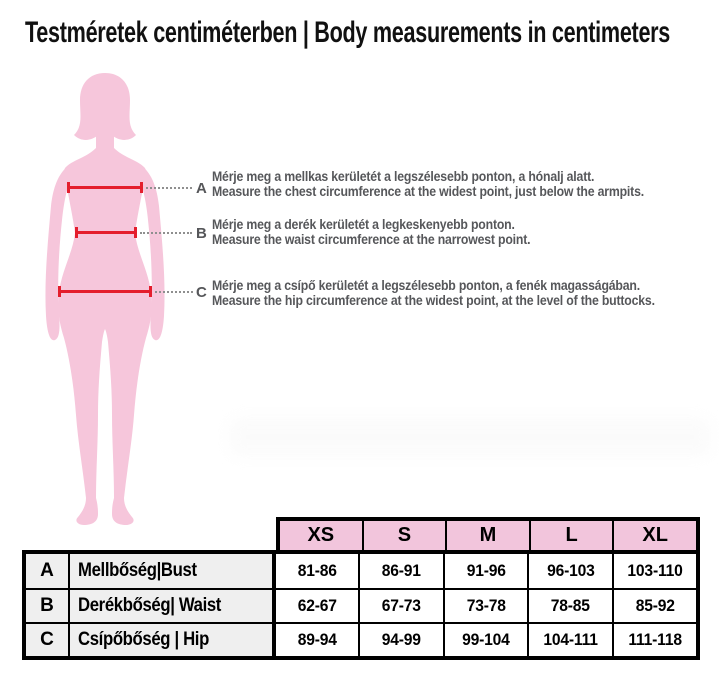 The image size is (719, 675). What do you see at coordinates (166, 233) in the screenshot?
I see `waist-leader-line` at bounding box center [166, 233].